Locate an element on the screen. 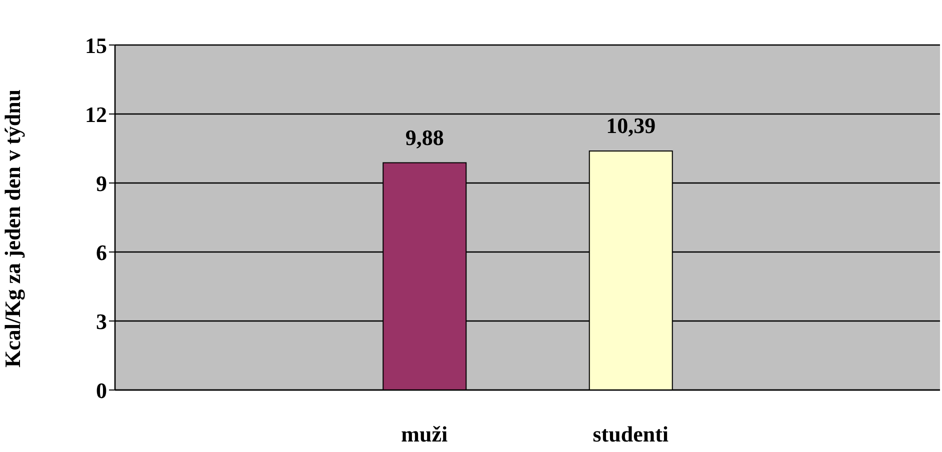 This screenshot has height=452, width=942. y-tick-label: 9 is located at coordinates (101, 183).